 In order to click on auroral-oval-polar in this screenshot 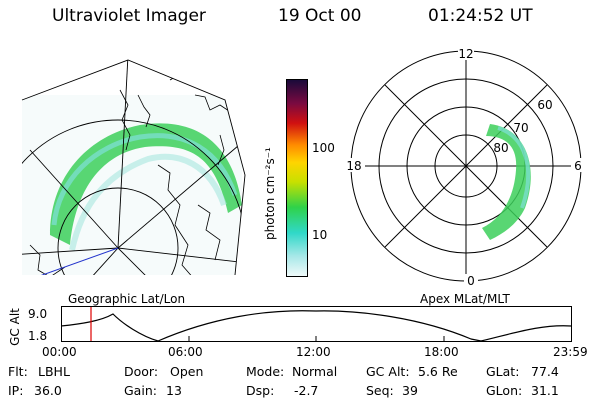, I will do `click(506, 182)`.